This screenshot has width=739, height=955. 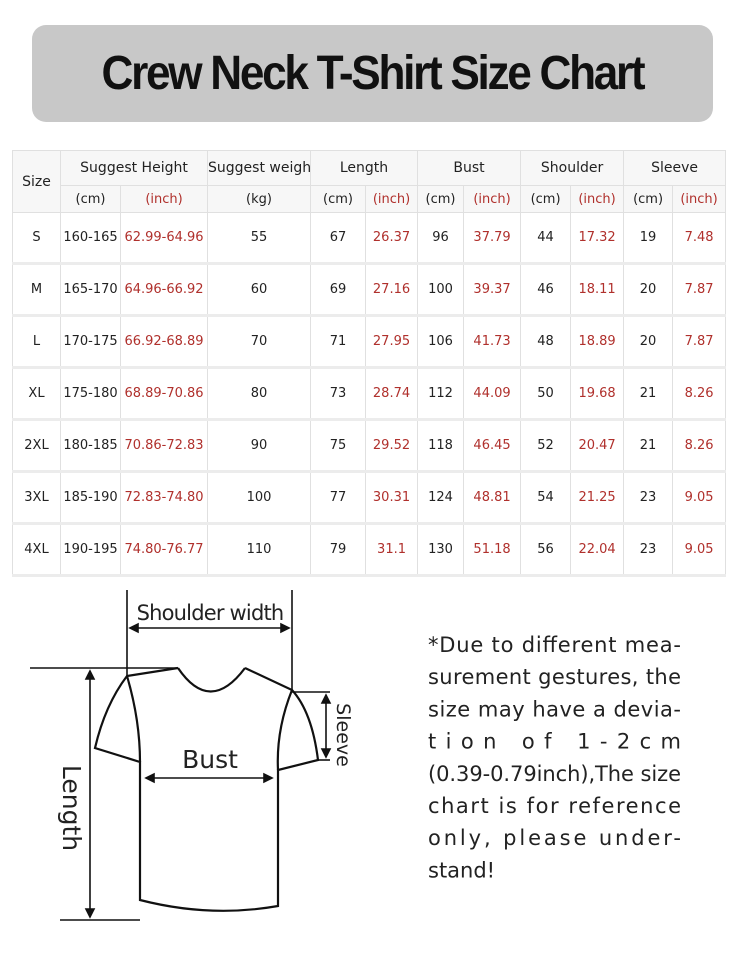 What do you see at coordinates (648, 238) in the screenshot?
I see `value-cell: 19` at bounding box center [648, 238].